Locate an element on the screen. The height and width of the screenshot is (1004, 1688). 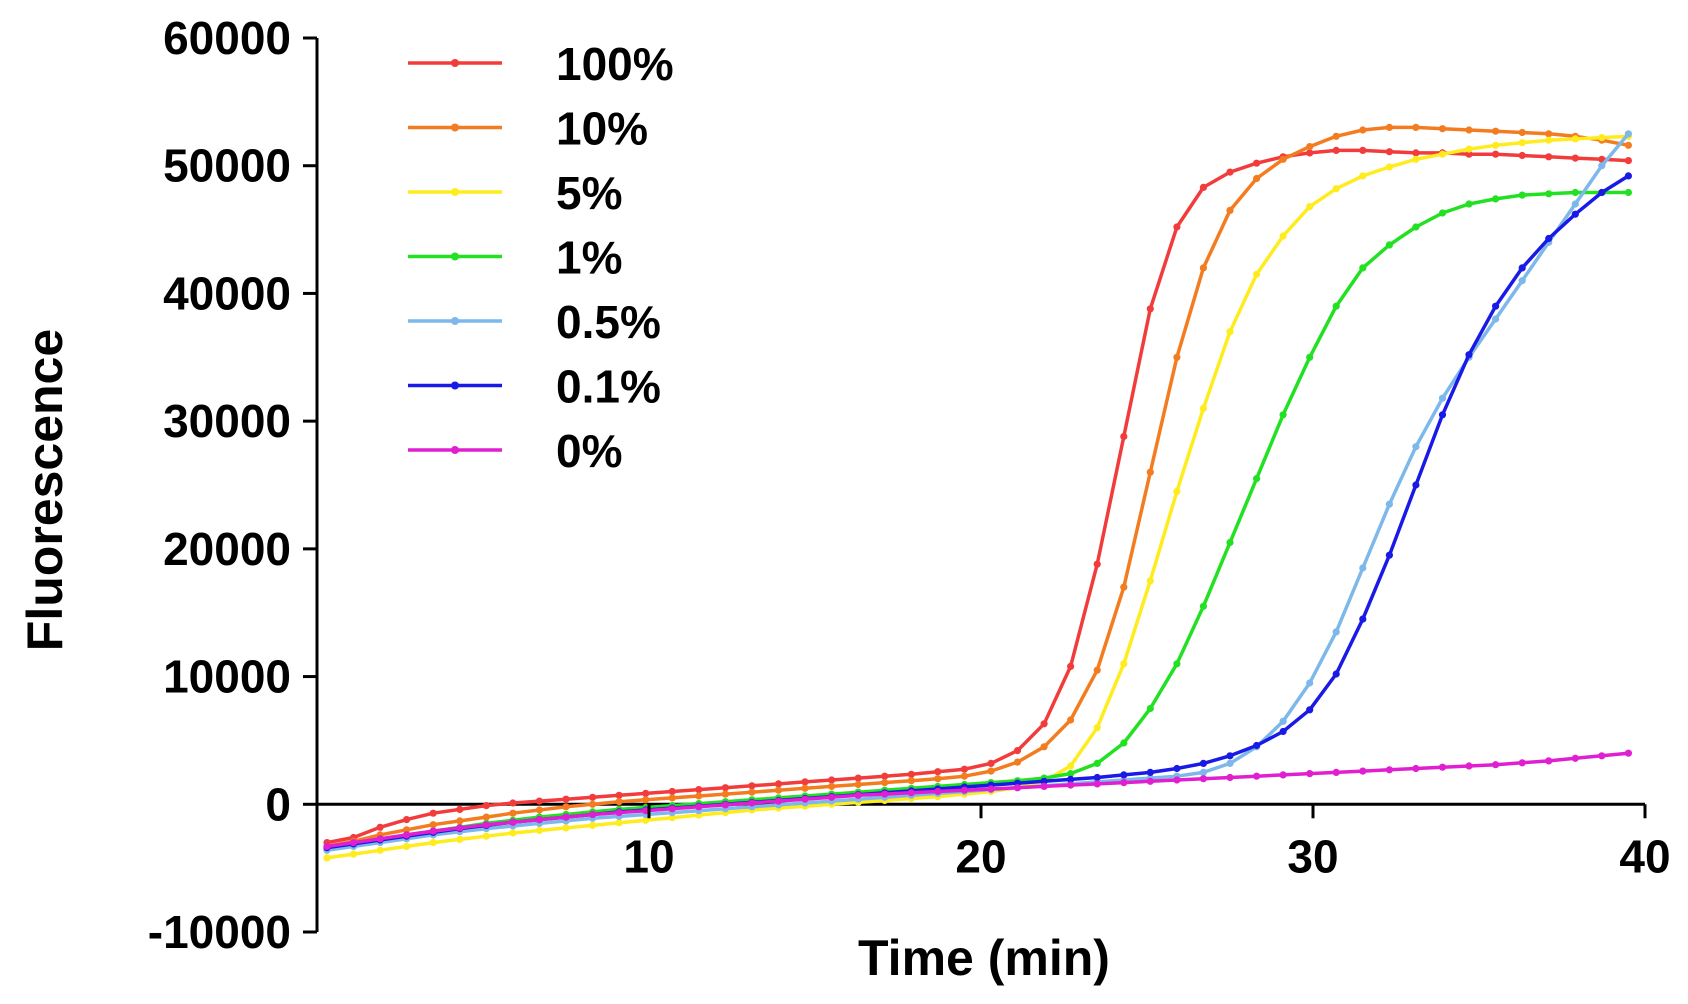
legend-item: 100% is located at coordinates (541, 64).